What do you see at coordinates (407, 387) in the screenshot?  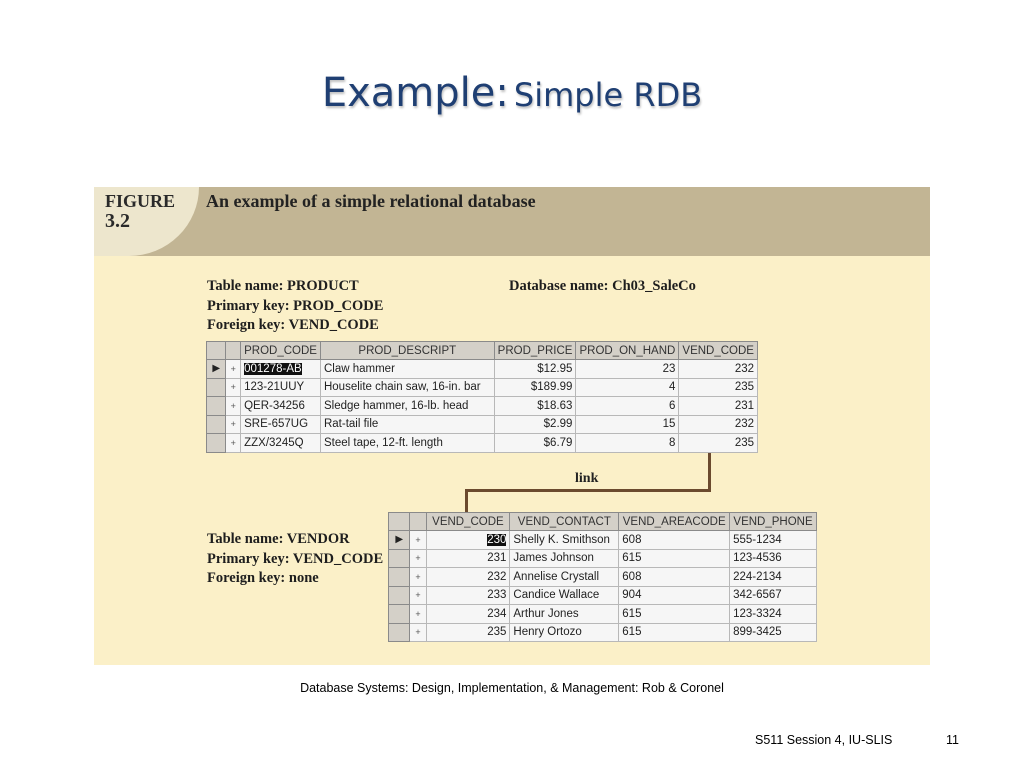 I see `table-cell: Houselite chain saw, 16-in. bar` at bounding box center [407, 387].